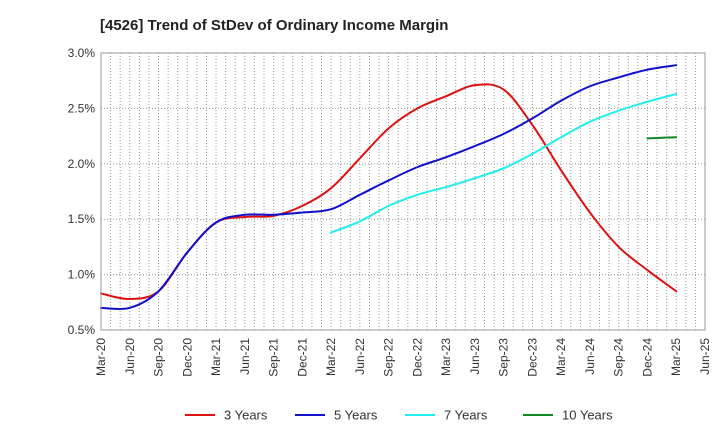 The height and width of the screenshot is (440, 720). I want to click on x-tick-label: Dec-24, so click(647, 357).